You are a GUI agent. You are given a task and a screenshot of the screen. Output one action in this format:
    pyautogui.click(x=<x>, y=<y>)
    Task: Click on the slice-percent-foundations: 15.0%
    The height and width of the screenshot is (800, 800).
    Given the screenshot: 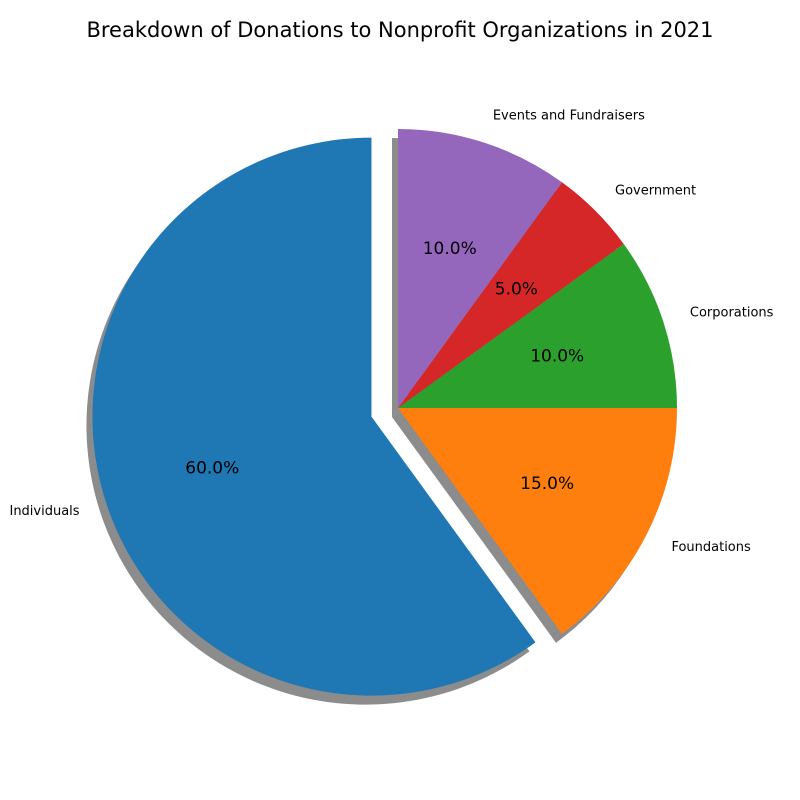 What is the action you would take?
    pyautogui.click(x=547, y=484)
    